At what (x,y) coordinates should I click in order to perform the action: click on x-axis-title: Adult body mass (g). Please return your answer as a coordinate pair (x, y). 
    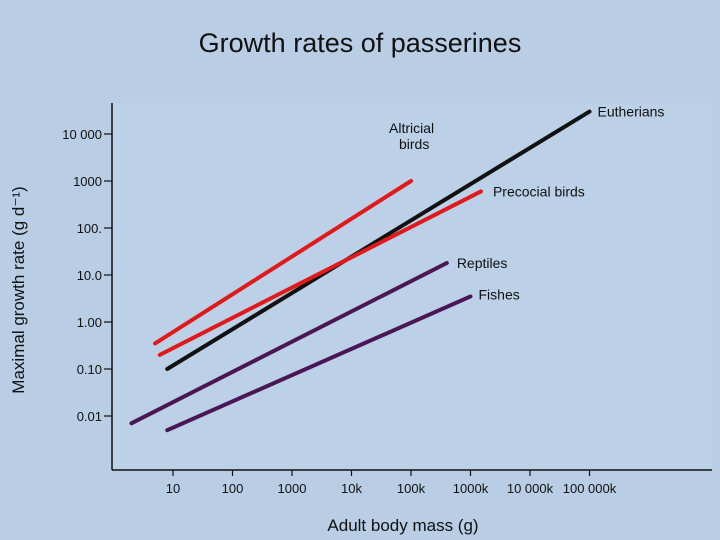
    Looking at the image, I should click on (402, 525).